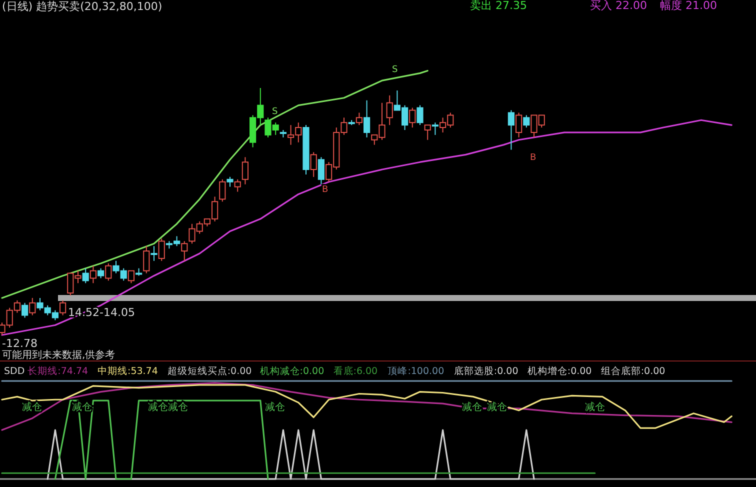 This screenshot has height=487, width=756. What do you see at coordinates (486, 371) in the screenshot?
I see `text: 底部选股:0.00` at bounding box center [486, 371].